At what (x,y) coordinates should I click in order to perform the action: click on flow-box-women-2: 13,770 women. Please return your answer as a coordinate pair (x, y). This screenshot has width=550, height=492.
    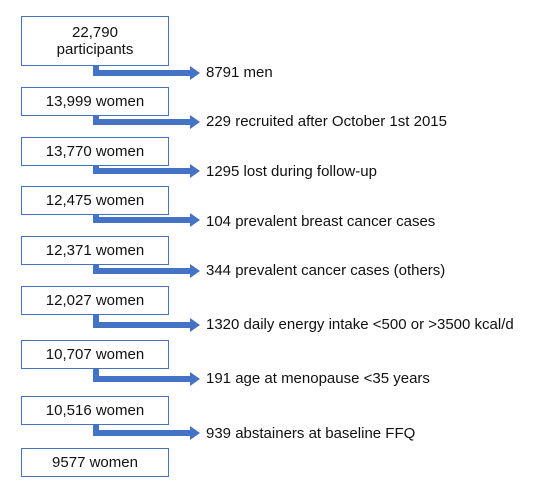
    Looking at the image, I should click on (95, 151).